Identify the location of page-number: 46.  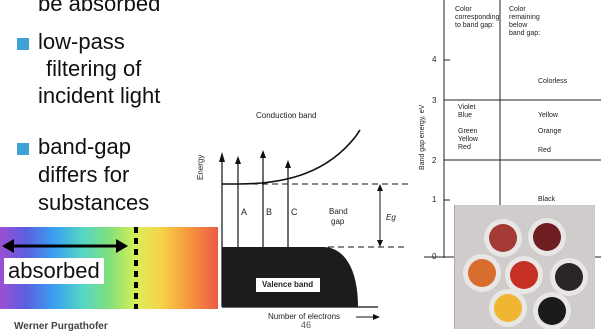
(306, 325).